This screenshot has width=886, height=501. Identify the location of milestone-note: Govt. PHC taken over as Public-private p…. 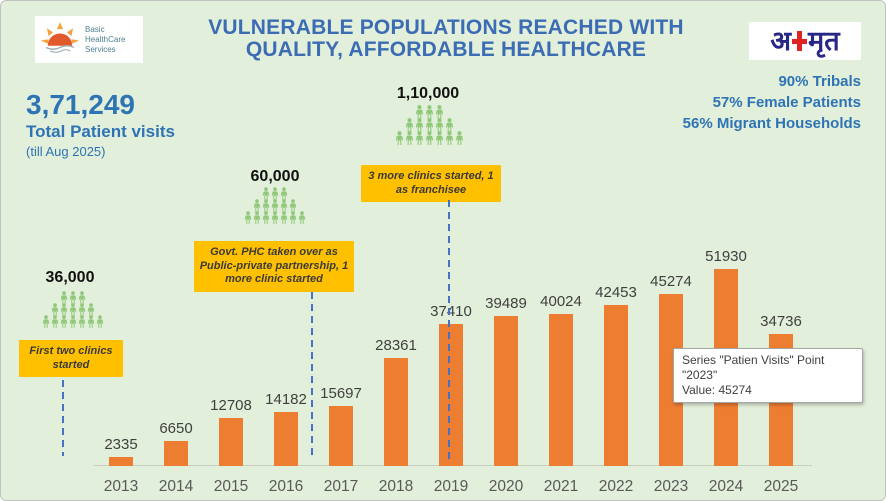
(274, 266).